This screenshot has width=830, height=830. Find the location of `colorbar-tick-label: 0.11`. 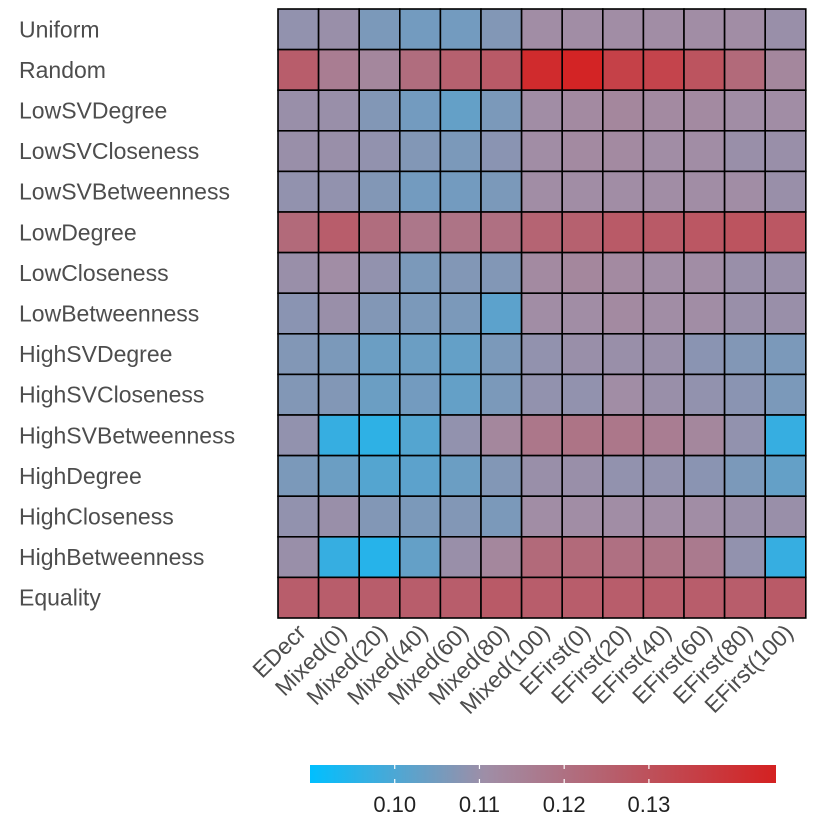

colorbar-tick-label: 0.11 is located at coordinates (479, 804).